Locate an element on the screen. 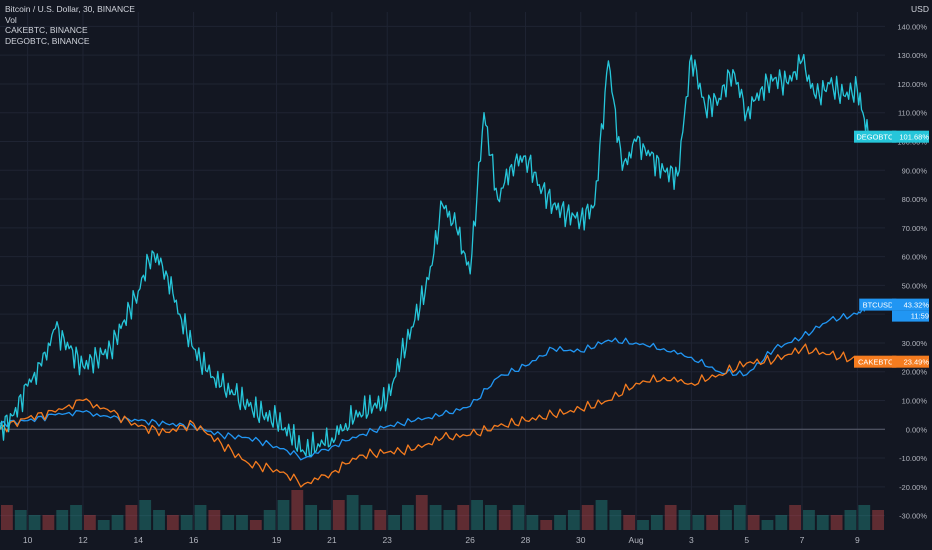 This screenshot has height=550, width=932. volume-histogram is located at coordinates (442, 510).